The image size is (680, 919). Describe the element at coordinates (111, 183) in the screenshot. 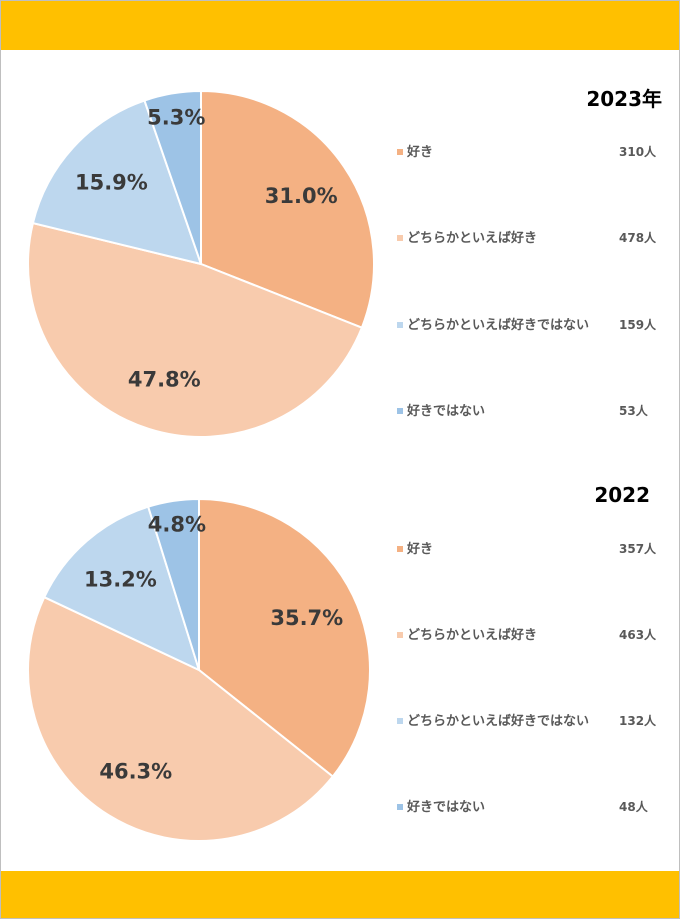

I see `slice-percent-label: 15.9%` at that location.